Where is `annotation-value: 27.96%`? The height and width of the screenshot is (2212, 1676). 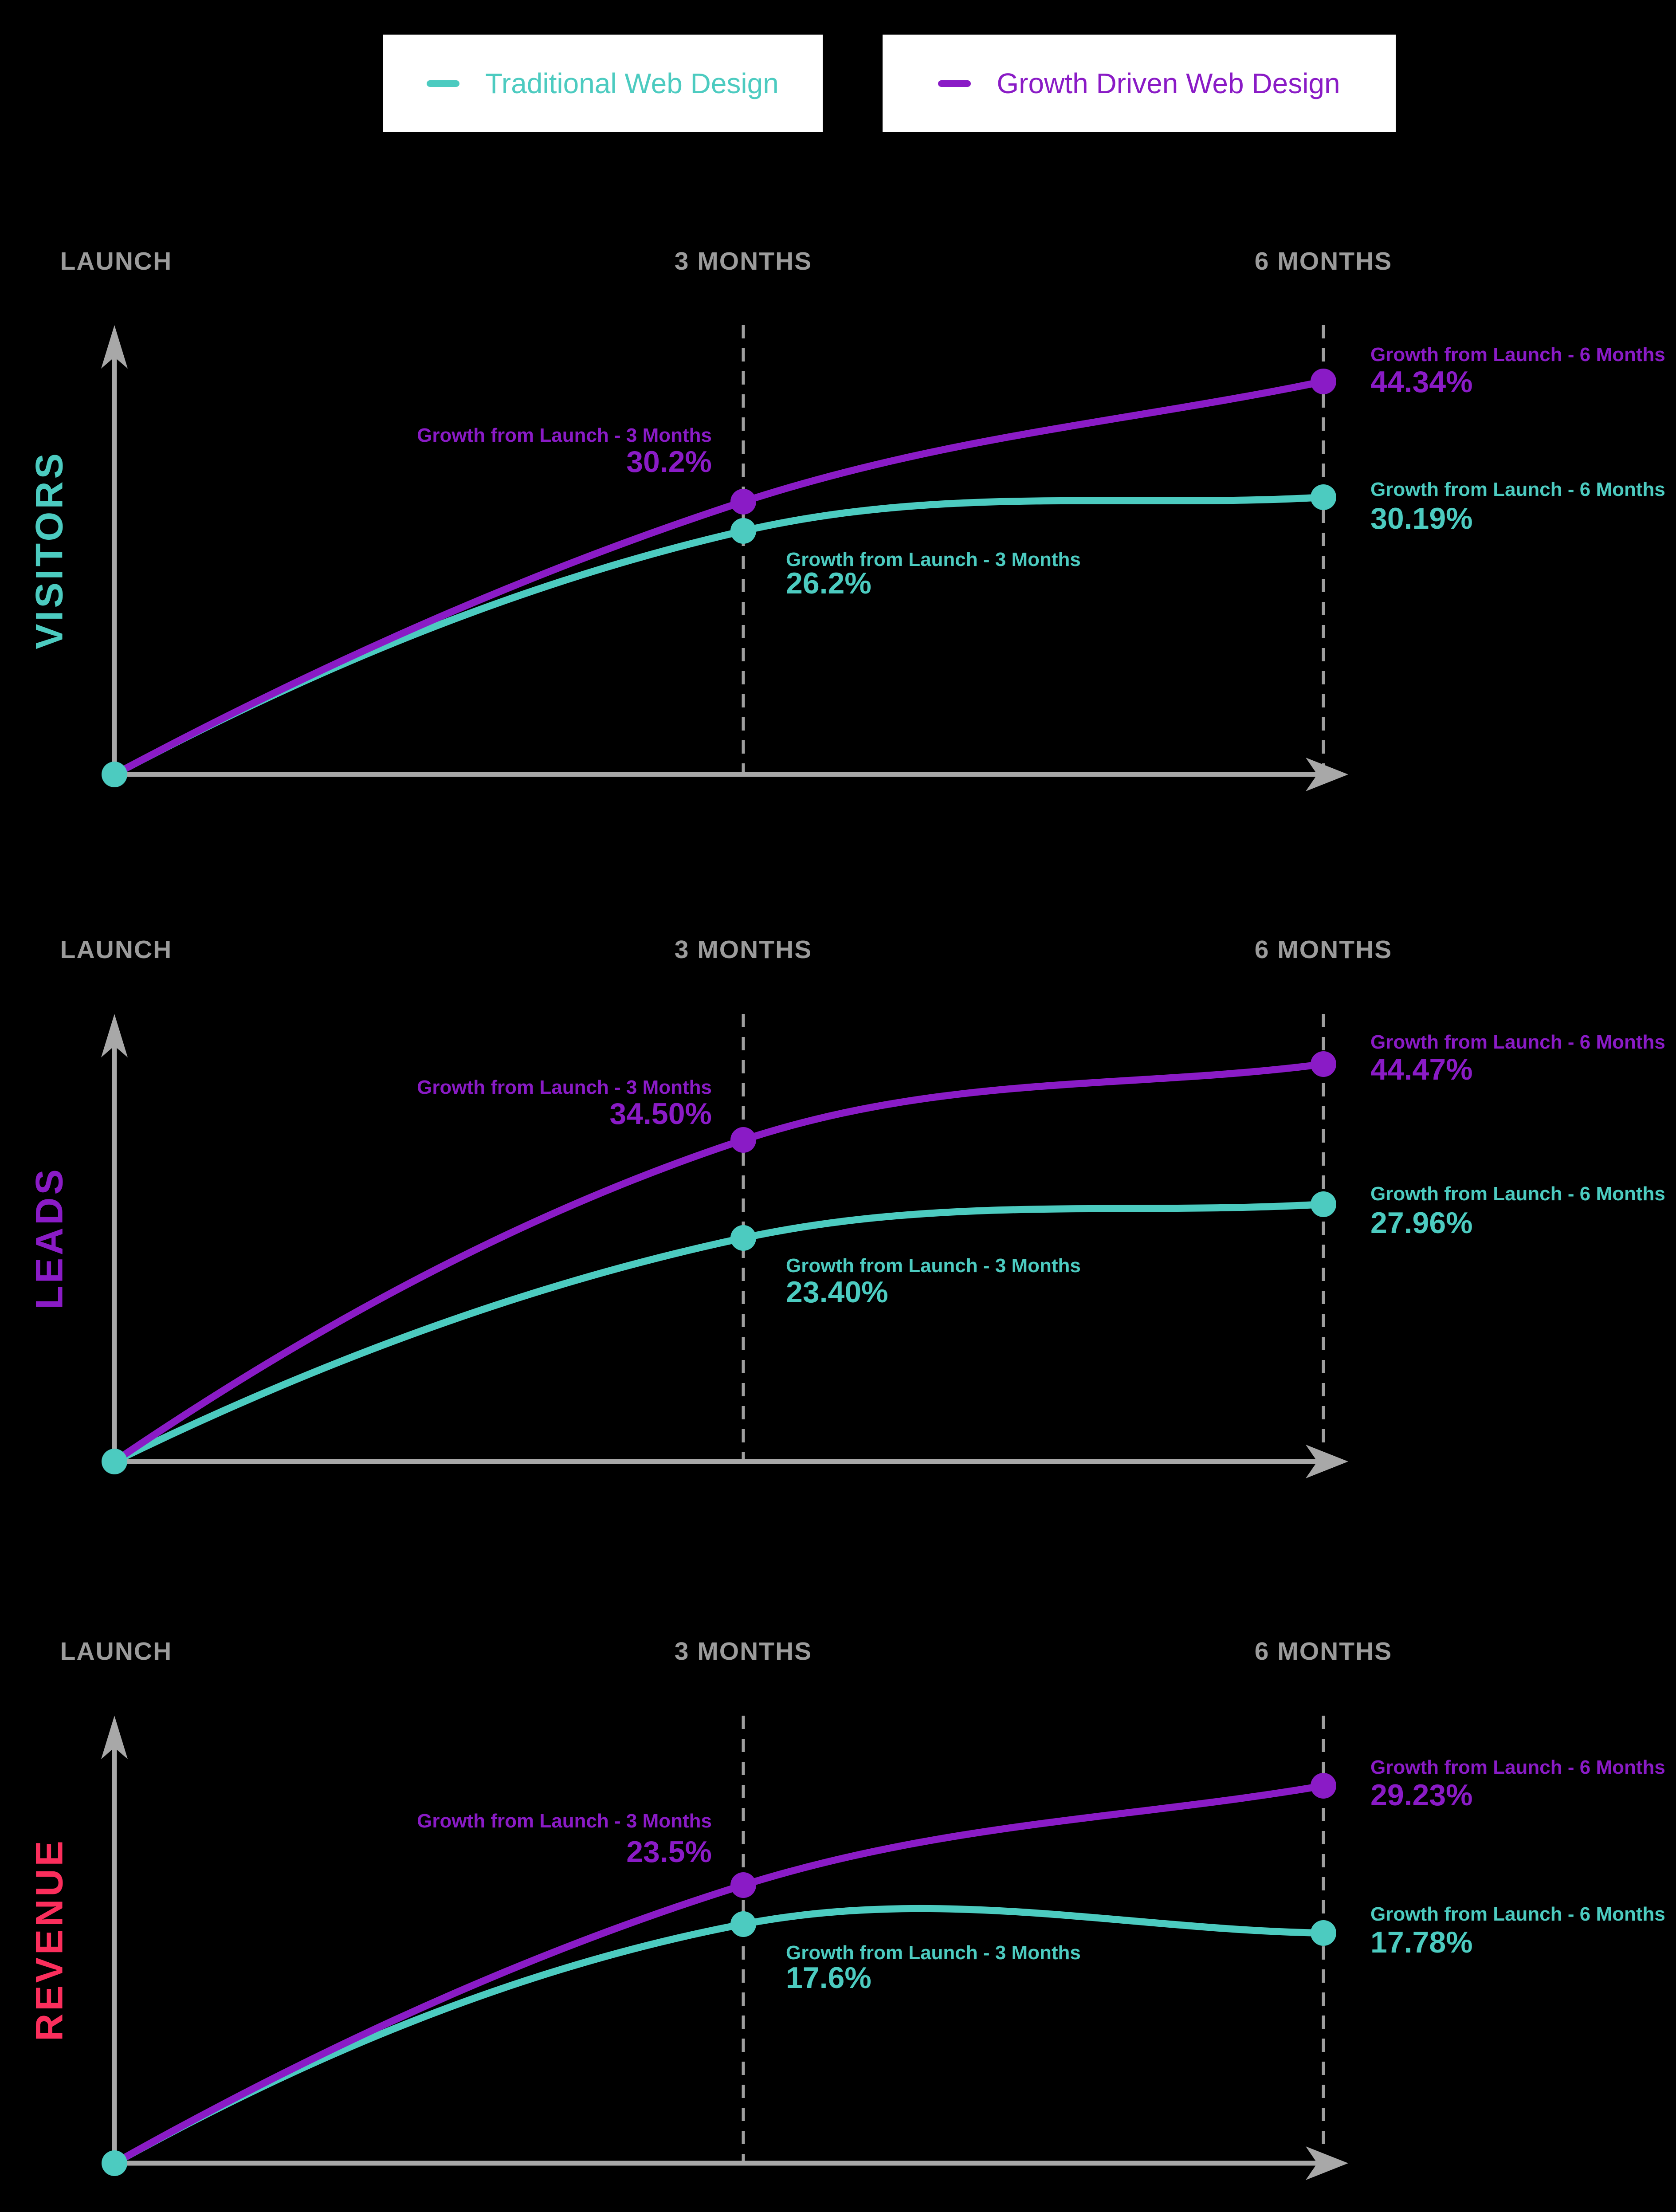
annotation-value: 27.96% is located at coordinates (1421, 1223).